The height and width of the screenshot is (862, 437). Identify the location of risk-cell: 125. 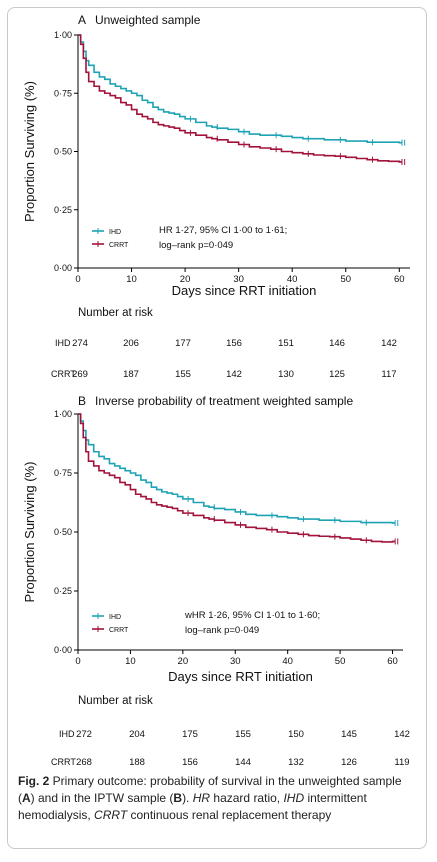
(337, 374).